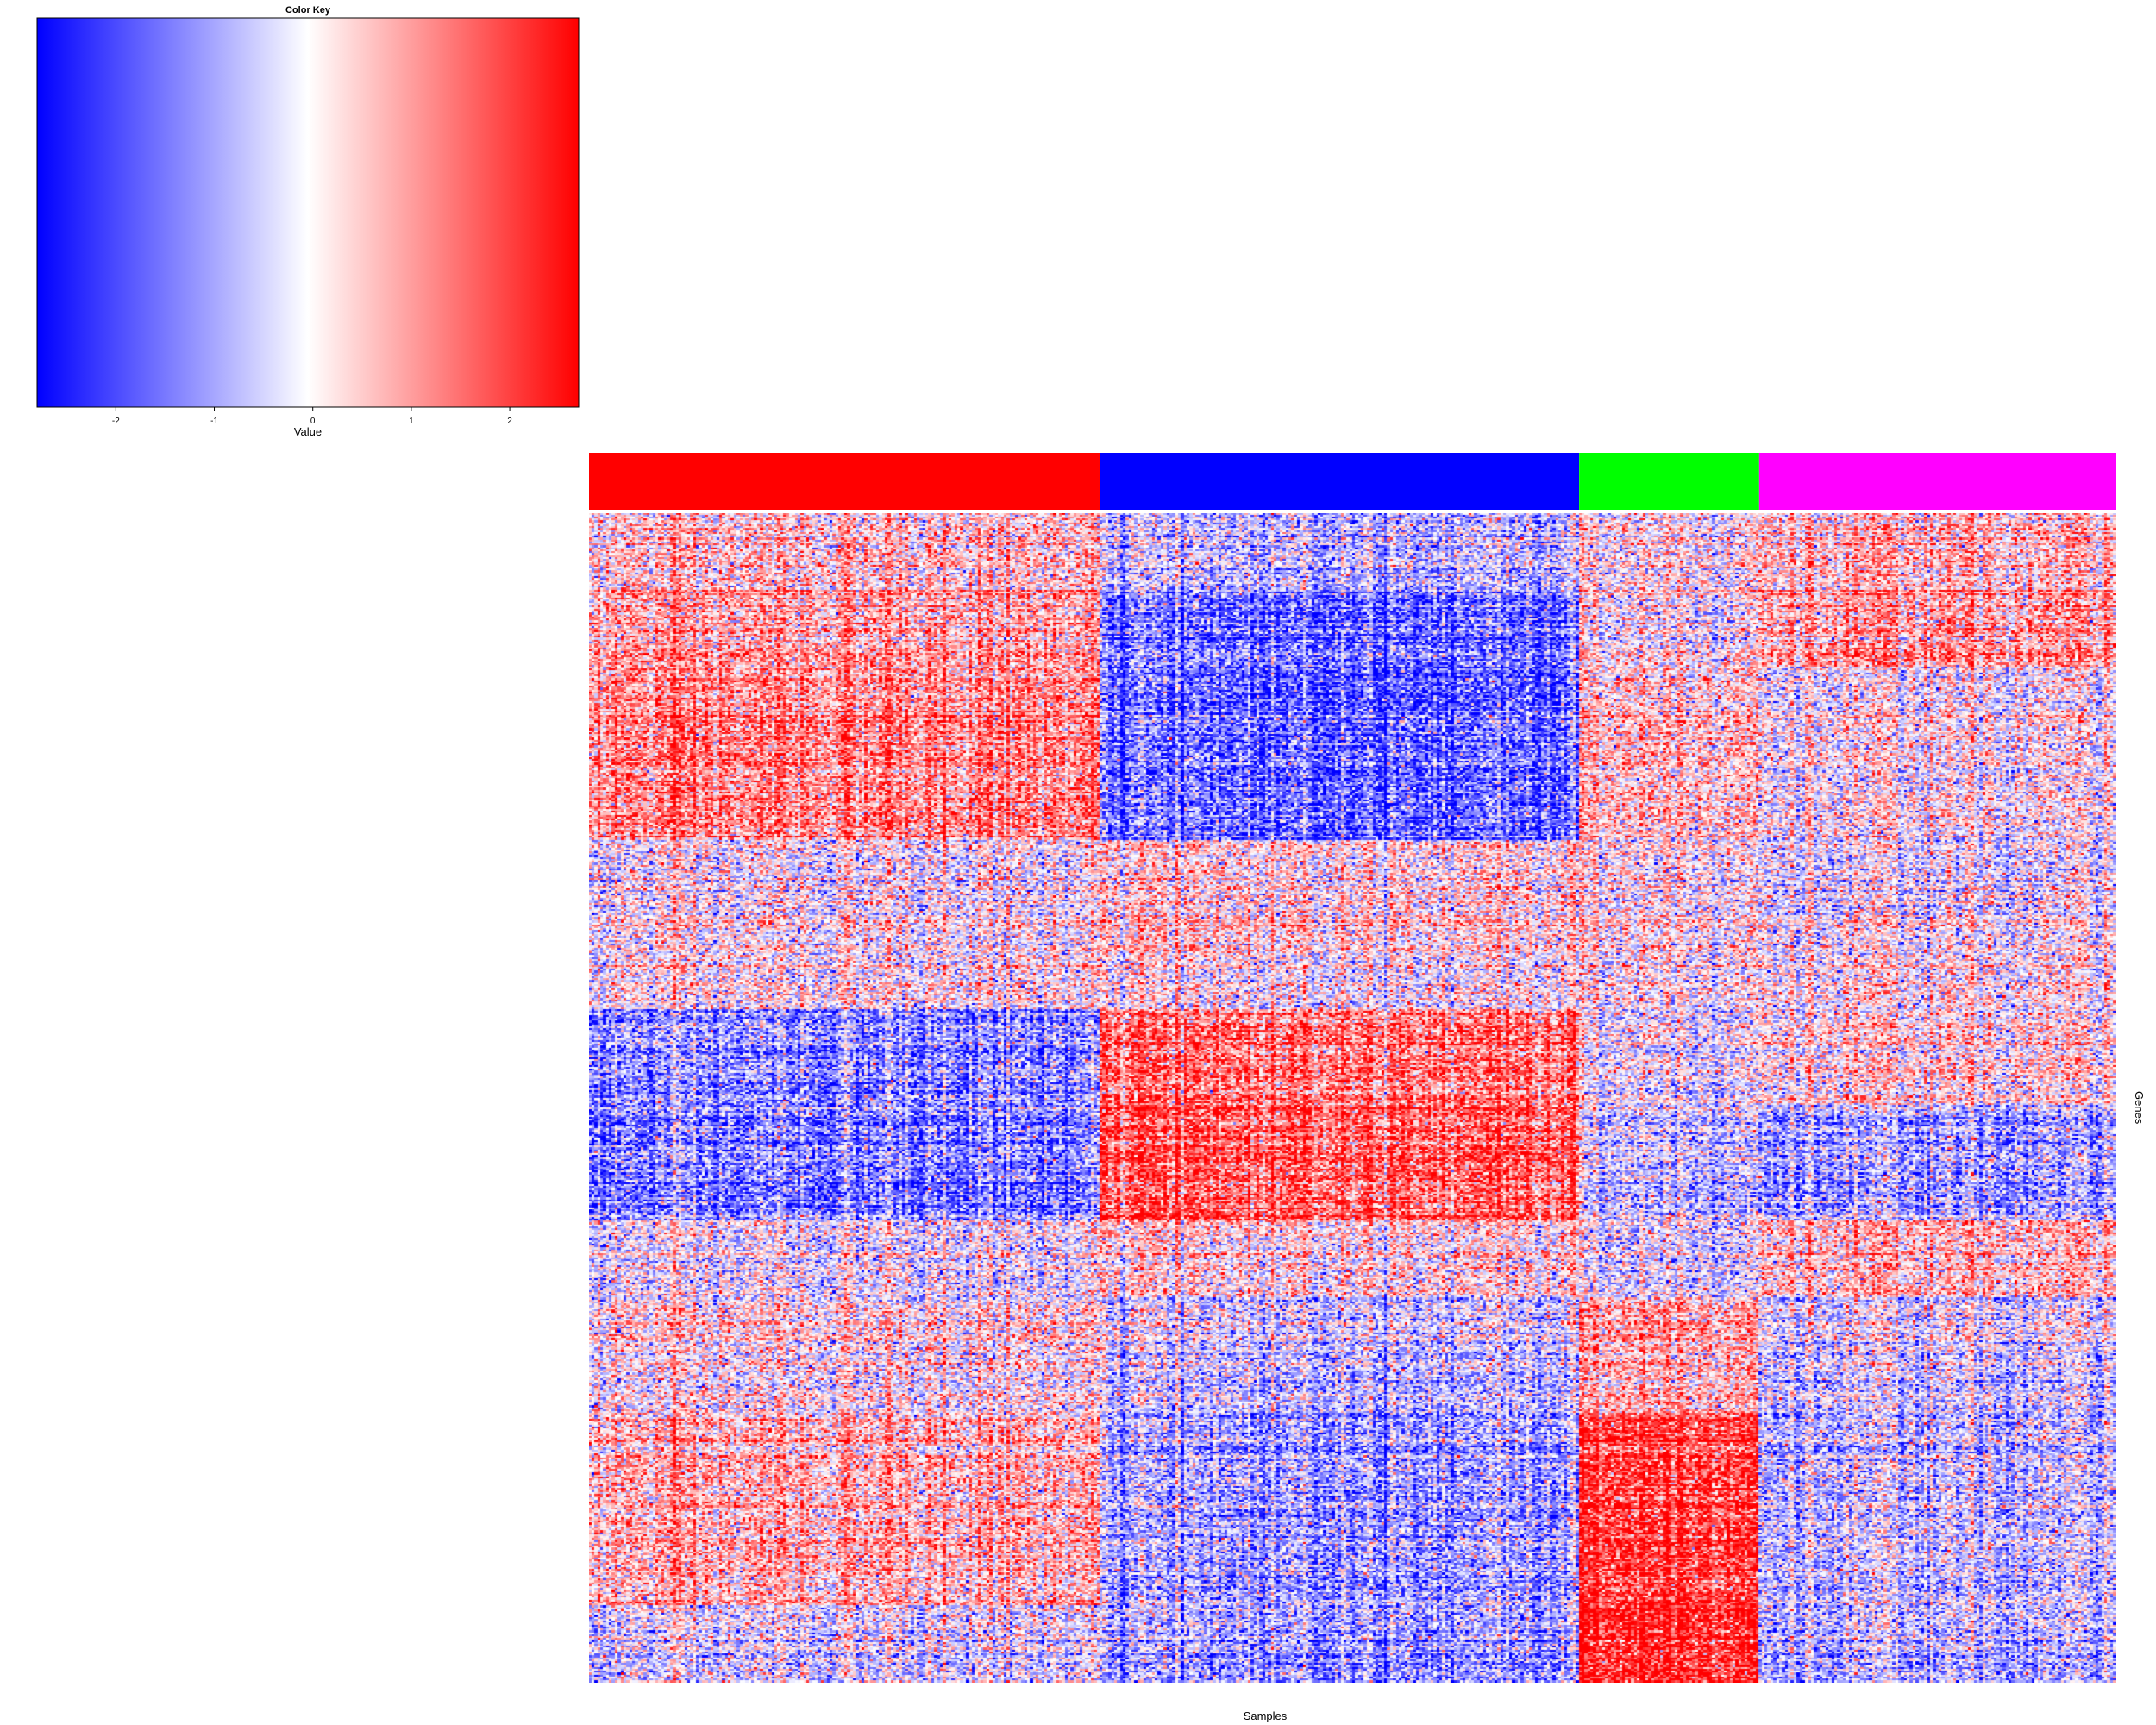 The width and height of the screenshot is (2156, 1725). What do you see at coordinates (116, 422) in the screenshot?
I see `color-key-tick-label: -2` at bounding box center [116, 422].